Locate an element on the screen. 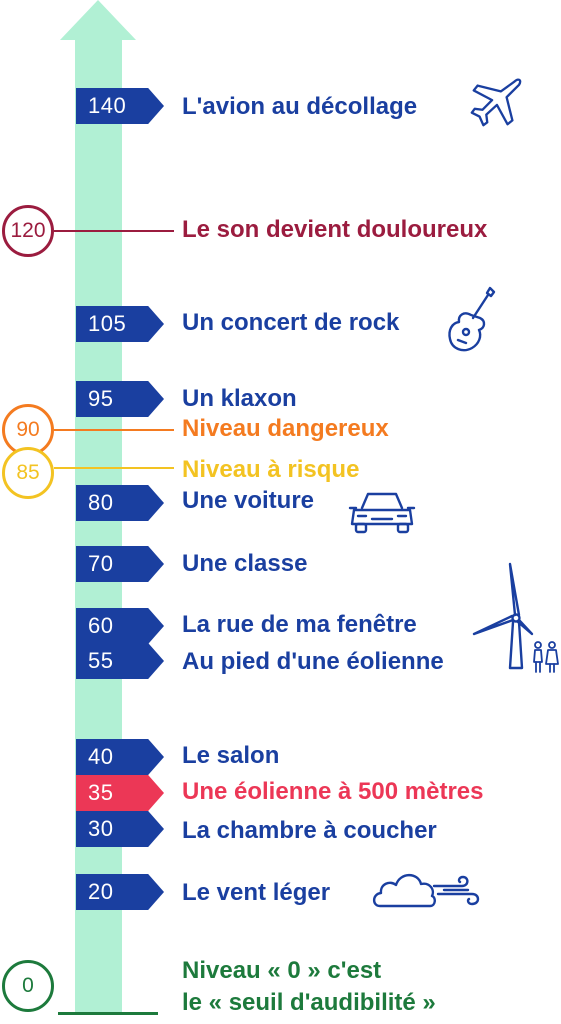 The width and height of the screenshot is (561, 1024). level-tag-105: 105 is located at coordinates (120, 324).